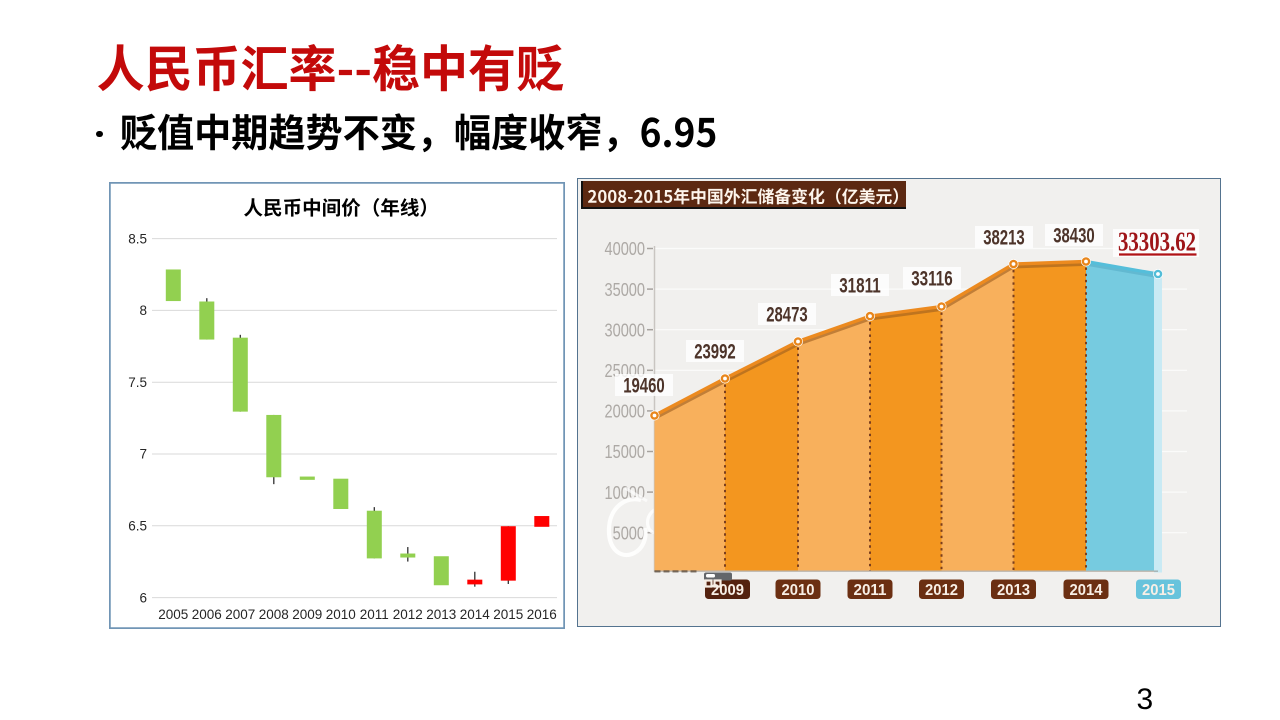  Describe the element at coordinates (625, 329) in the screenshot. I see `svg-text: 30000` at that location.